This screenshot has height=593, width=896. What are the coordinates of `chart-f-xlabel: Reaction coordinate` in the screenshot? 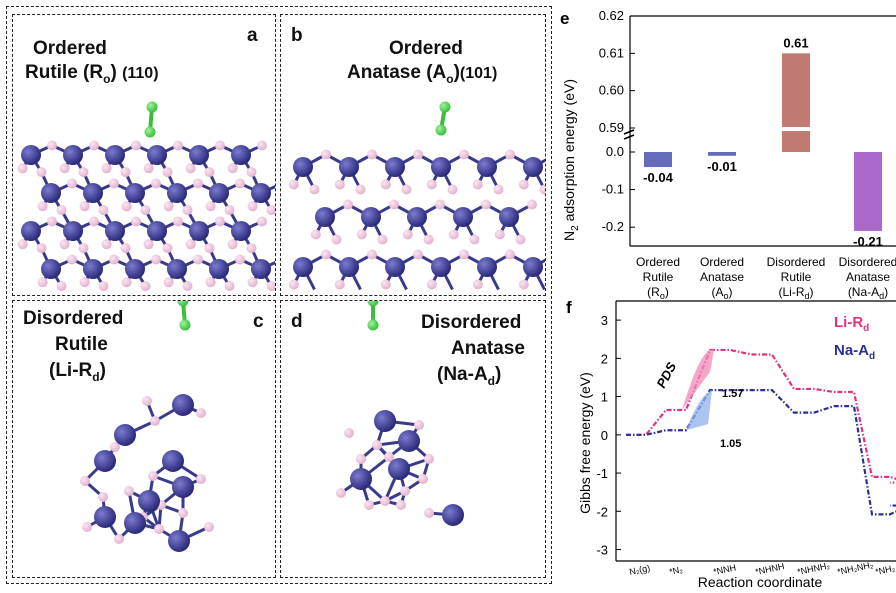 It's located at (760, 582).